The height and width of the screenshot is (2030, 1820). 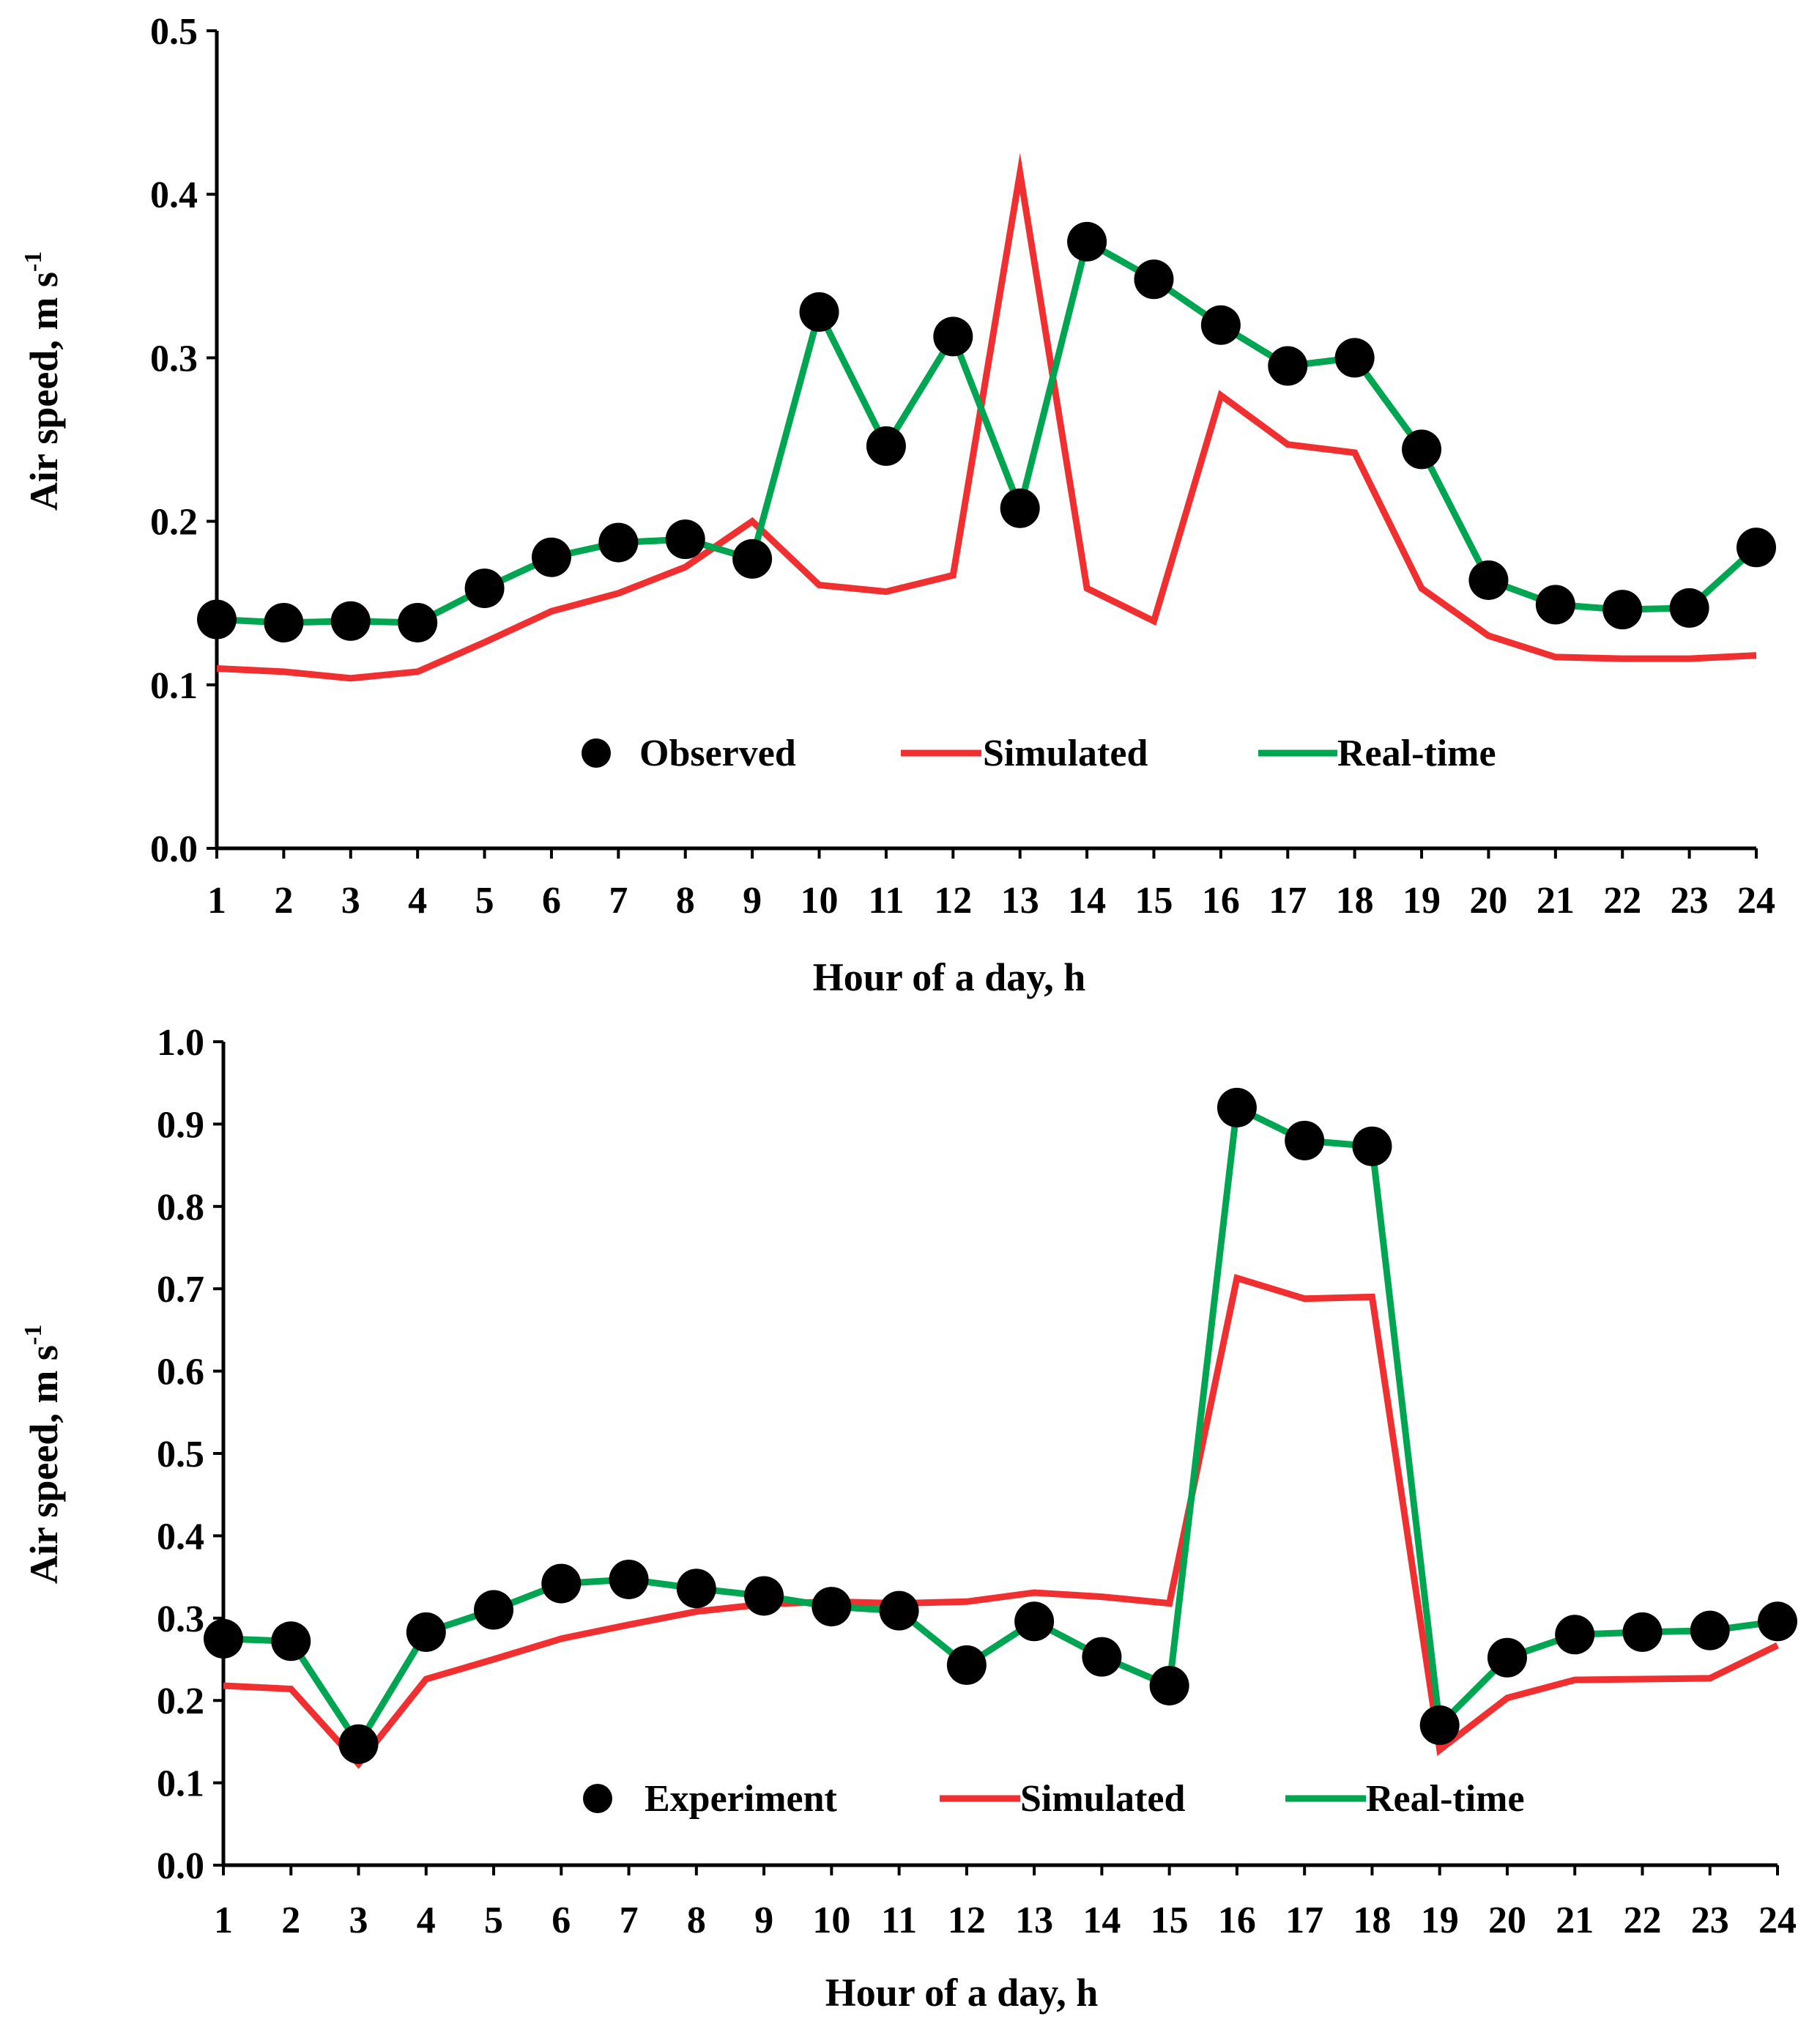 What do you see at coordinates (181, 1454) in the screenshot?
I see `bottom-y-tick-label: 0.5` at bounding box center [181, 1454].